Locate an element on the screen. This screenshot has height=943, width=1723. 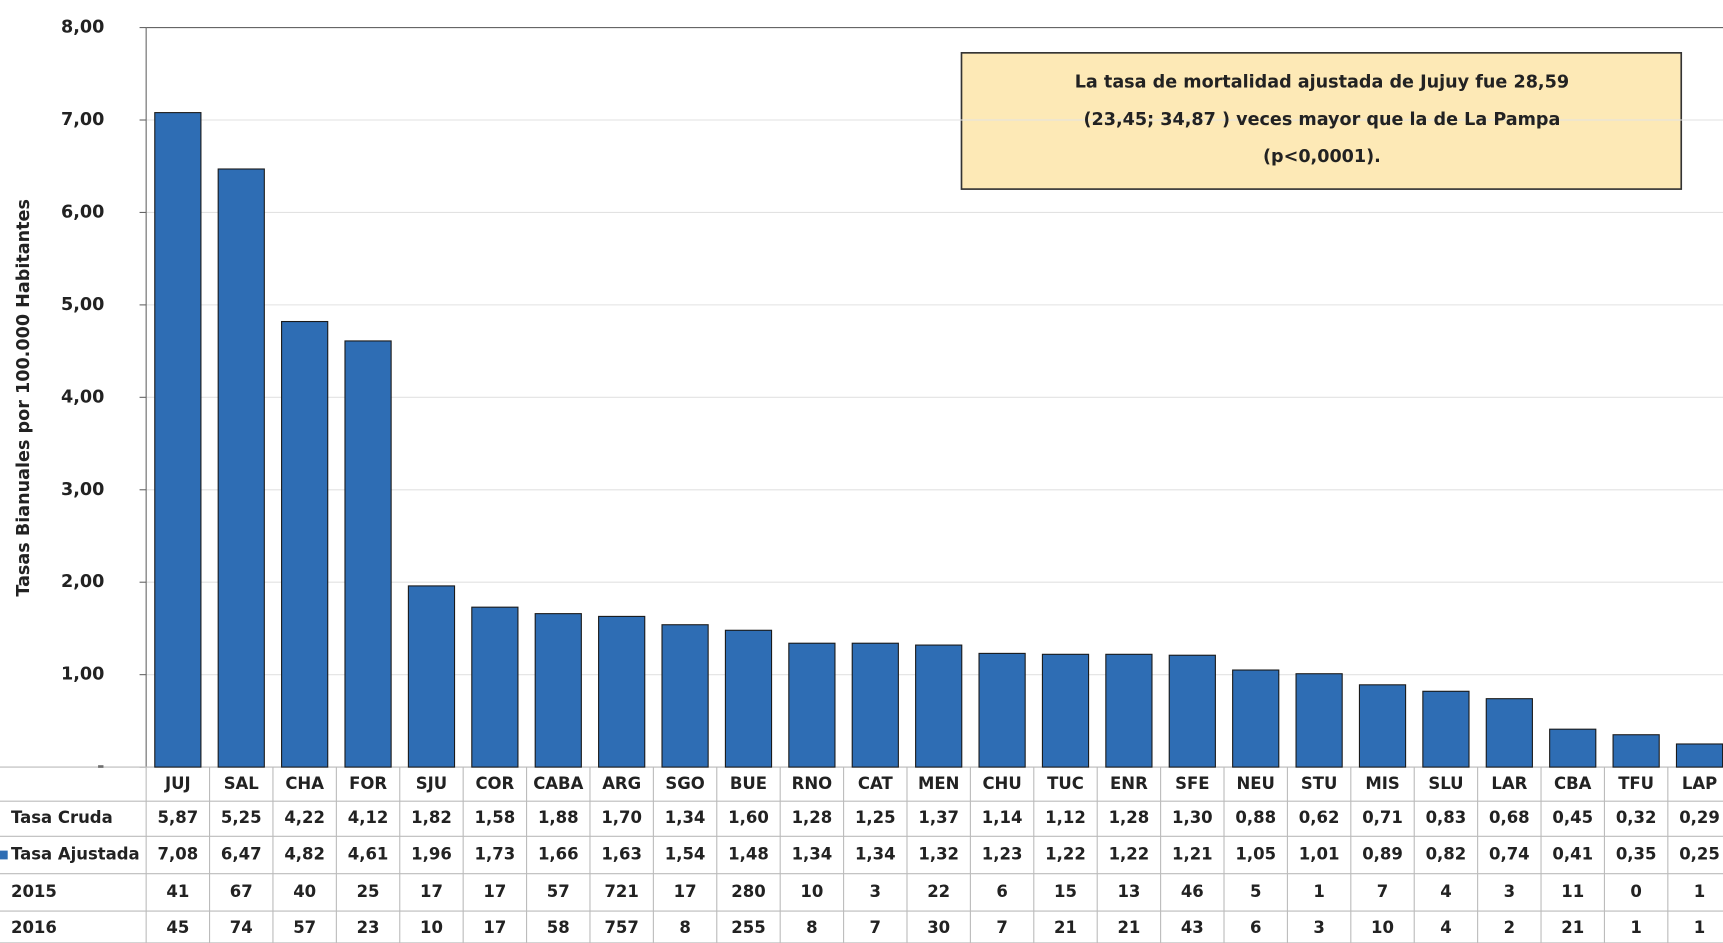
table-cell: 5,87 is located at coordinates (178, 817).